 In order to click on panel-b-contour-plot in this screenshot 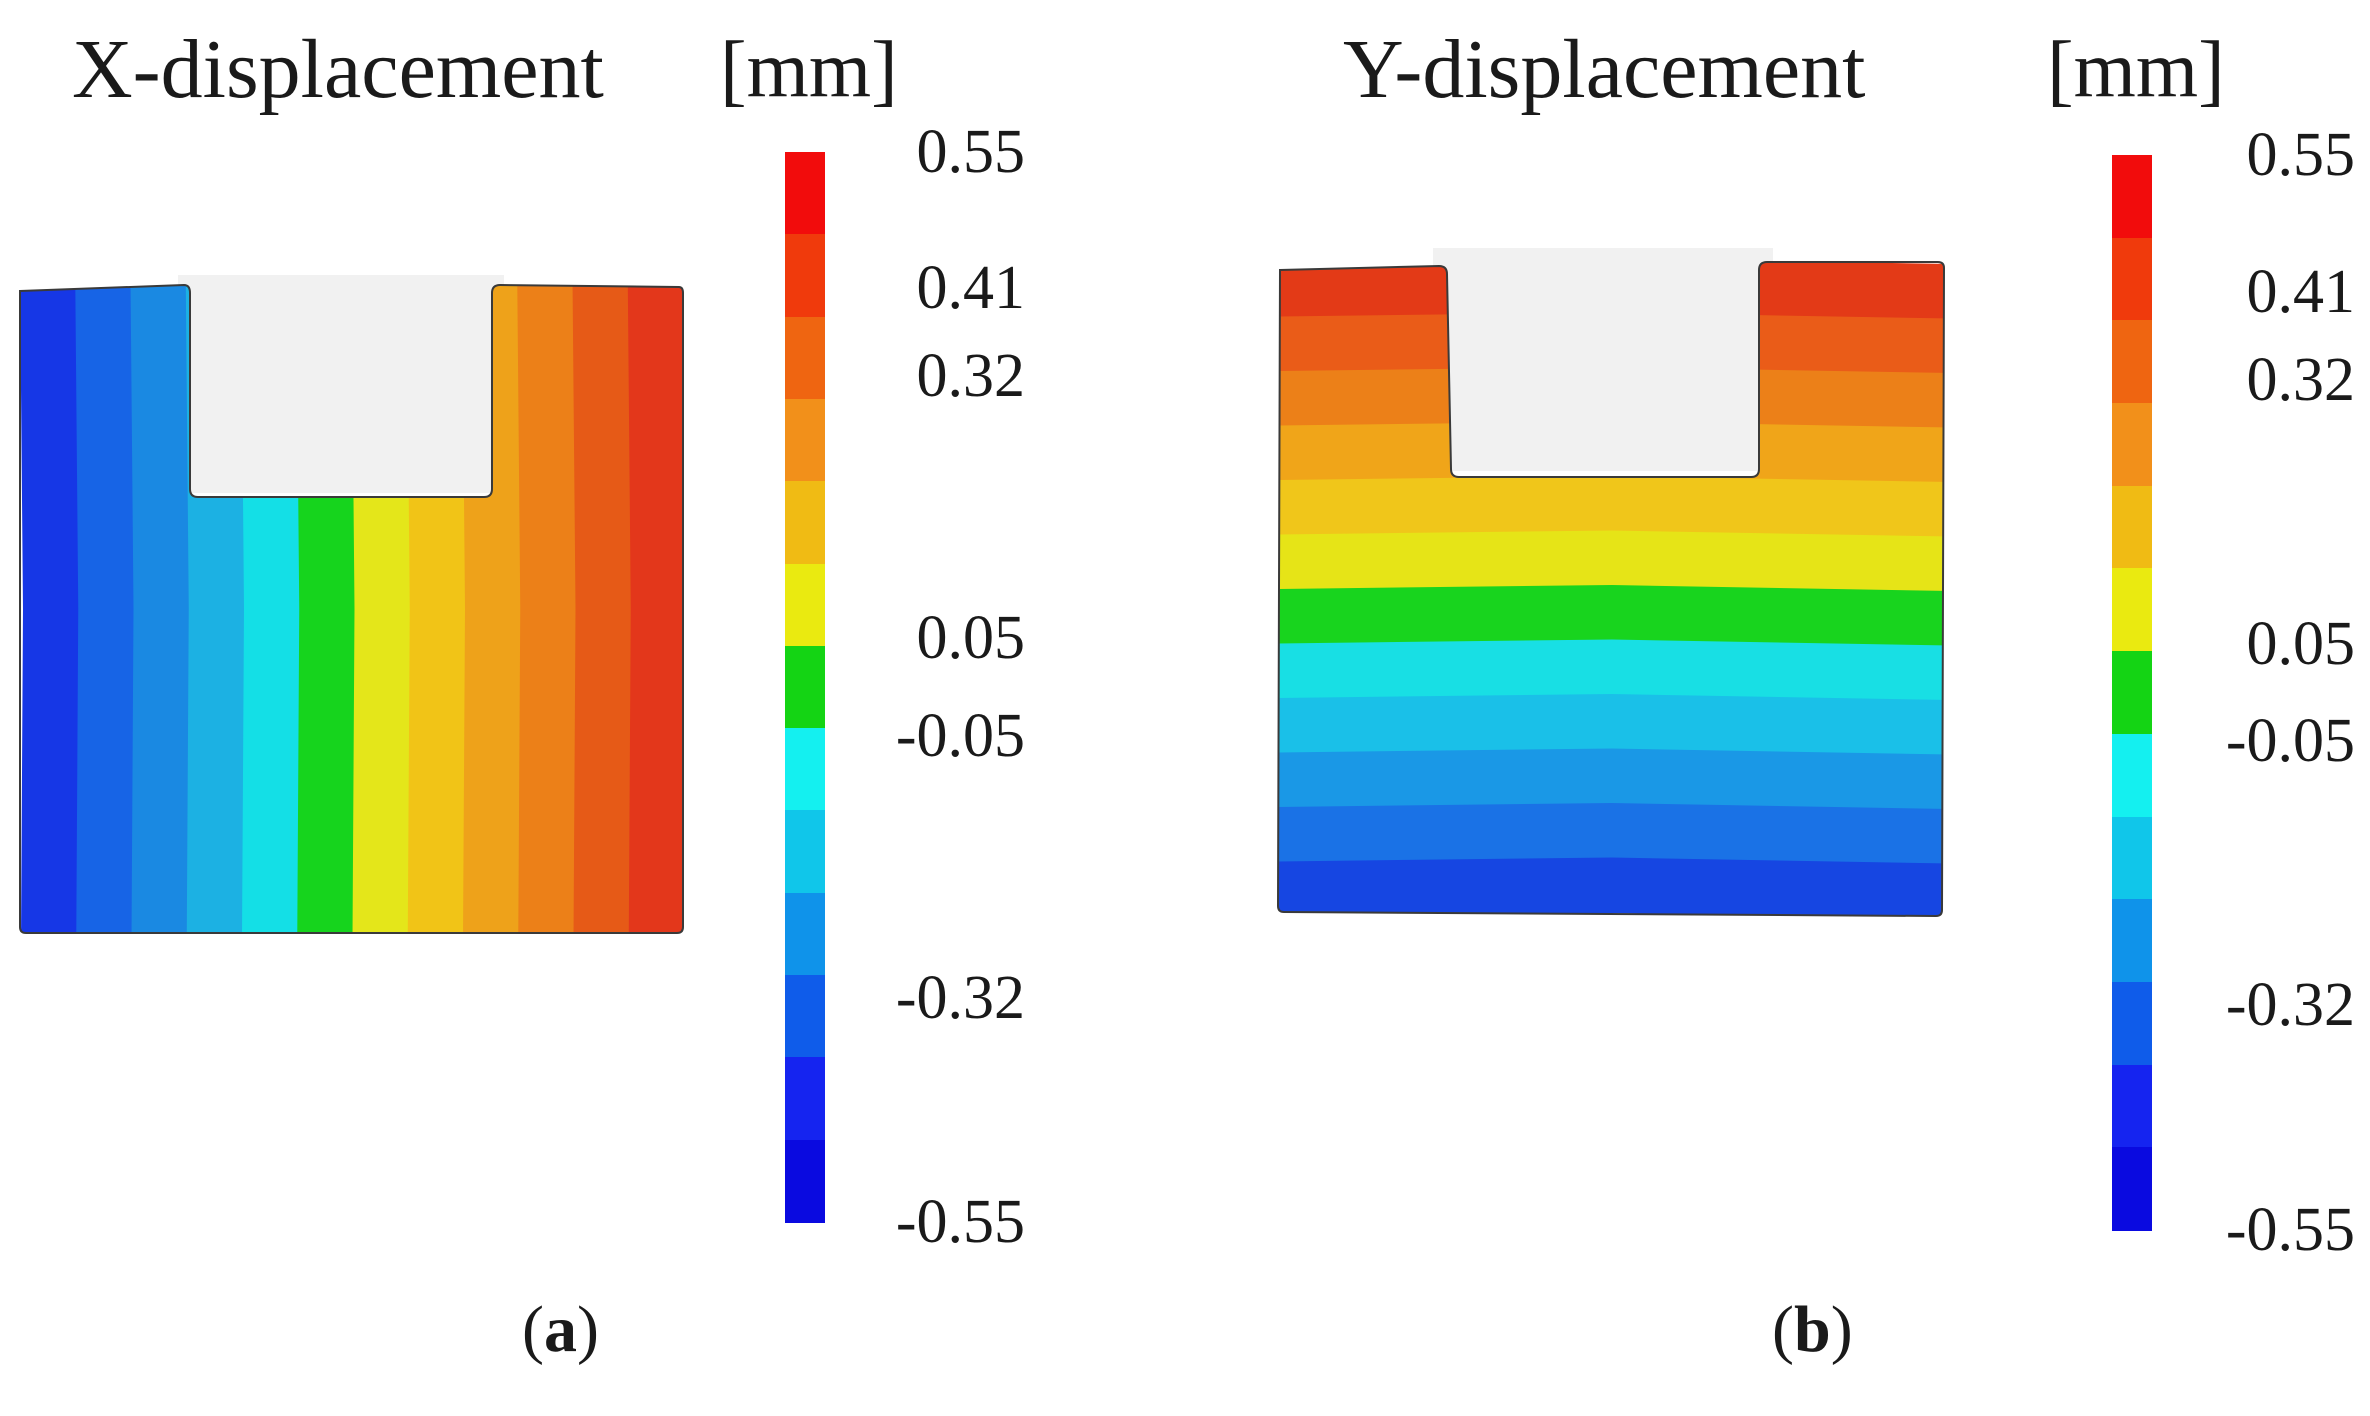, I will do `click(1611, 583)`.